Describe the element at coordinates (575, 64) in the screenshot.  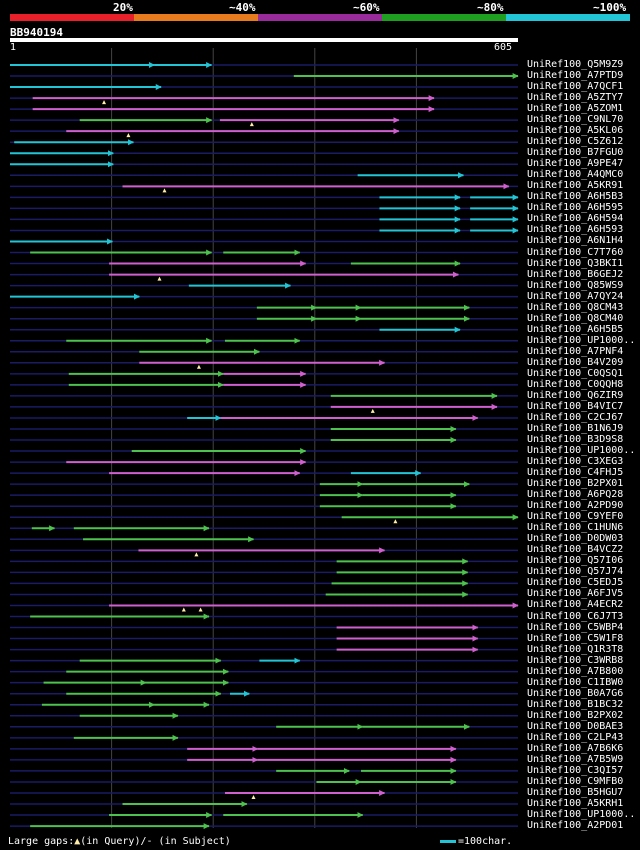
I see `hit-label: UniRef100_Q5M9Z9` at that location.